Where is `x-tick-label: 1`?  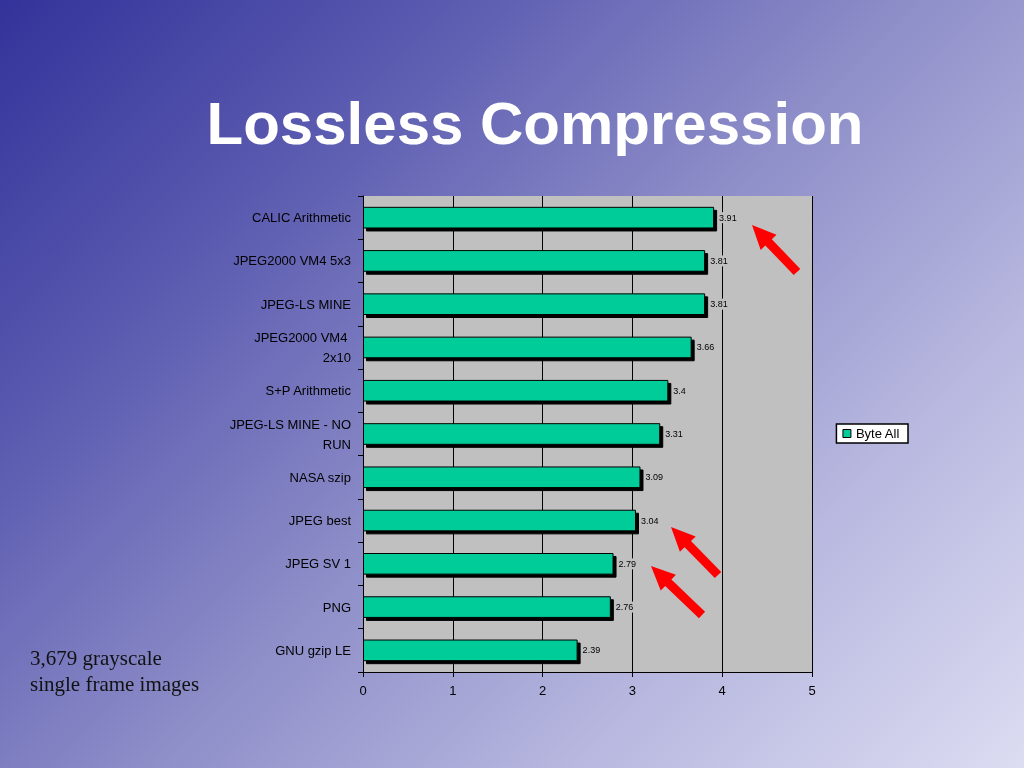 x-tick-label: 1 is located at coordinates (453, 690).